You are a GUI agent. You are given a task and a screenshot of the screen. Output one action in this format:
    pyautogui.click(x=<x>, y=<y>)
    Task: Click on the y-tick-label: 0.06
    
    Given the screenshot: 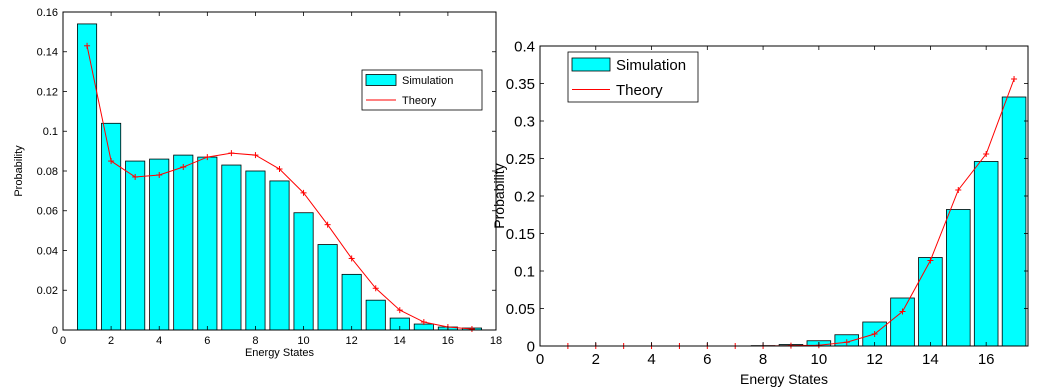 What is the action you would take?
    pyautogui.click(x=47, y=212)
    